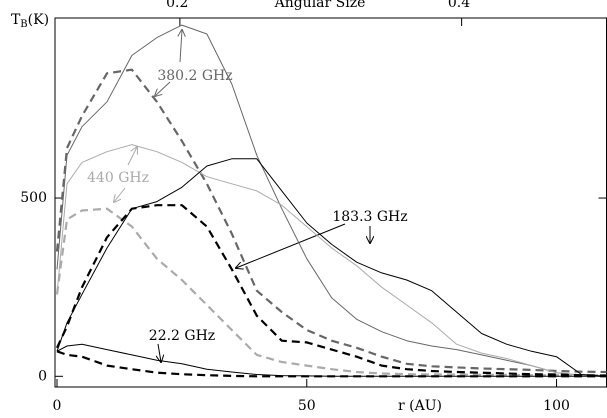 Image resolution: width=607 pixels, height=418 pixels. I want to click on line-series, so click(331, 364).